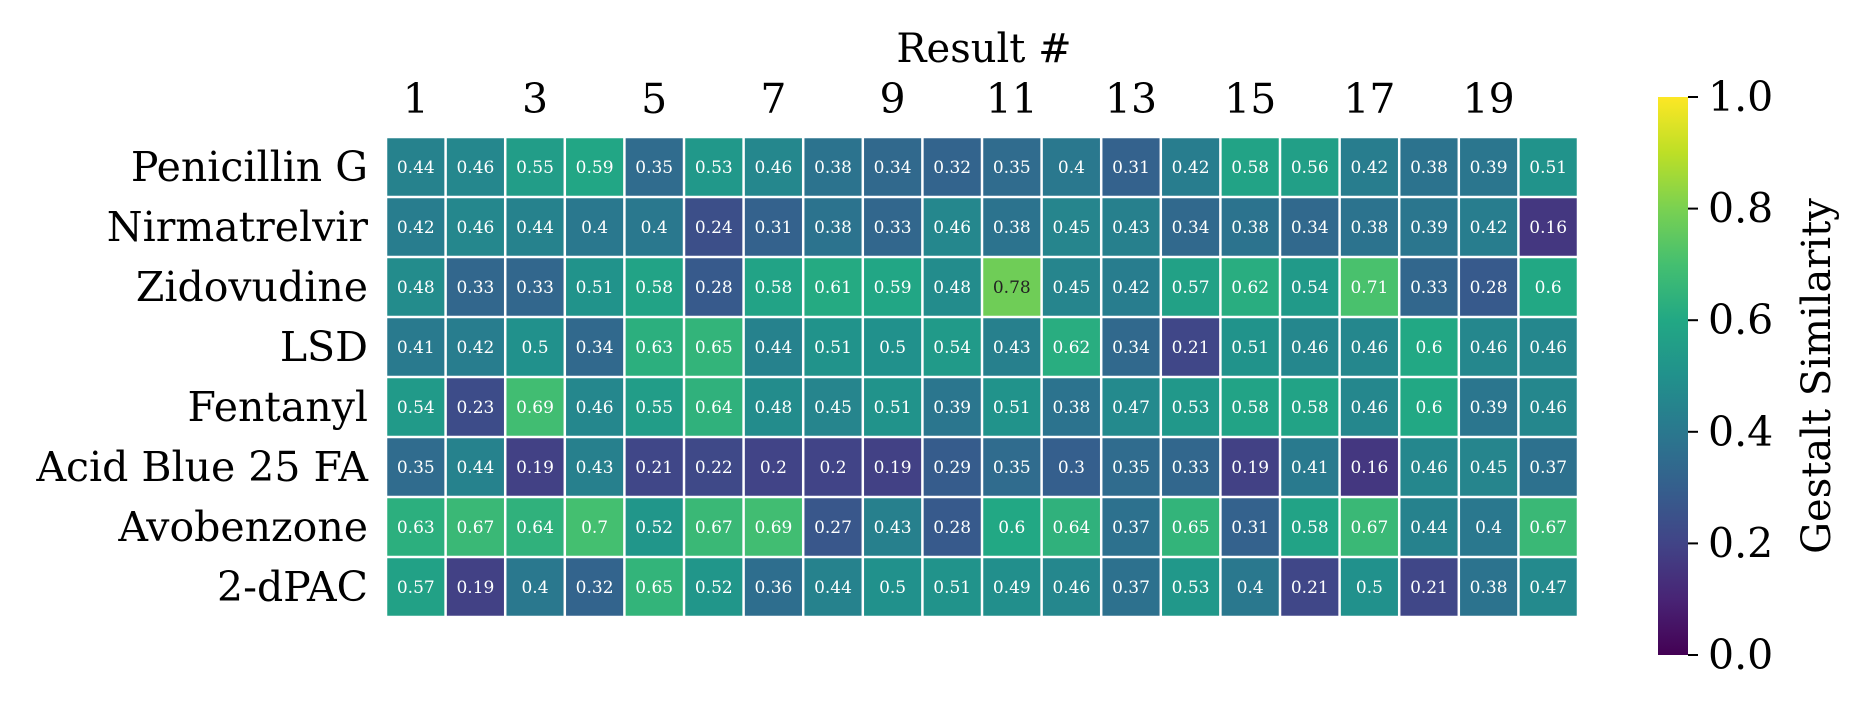 The height and width of the screenshot is (707, 1858). I want to click on cell-value-label: 0.44, so click(833, 588).